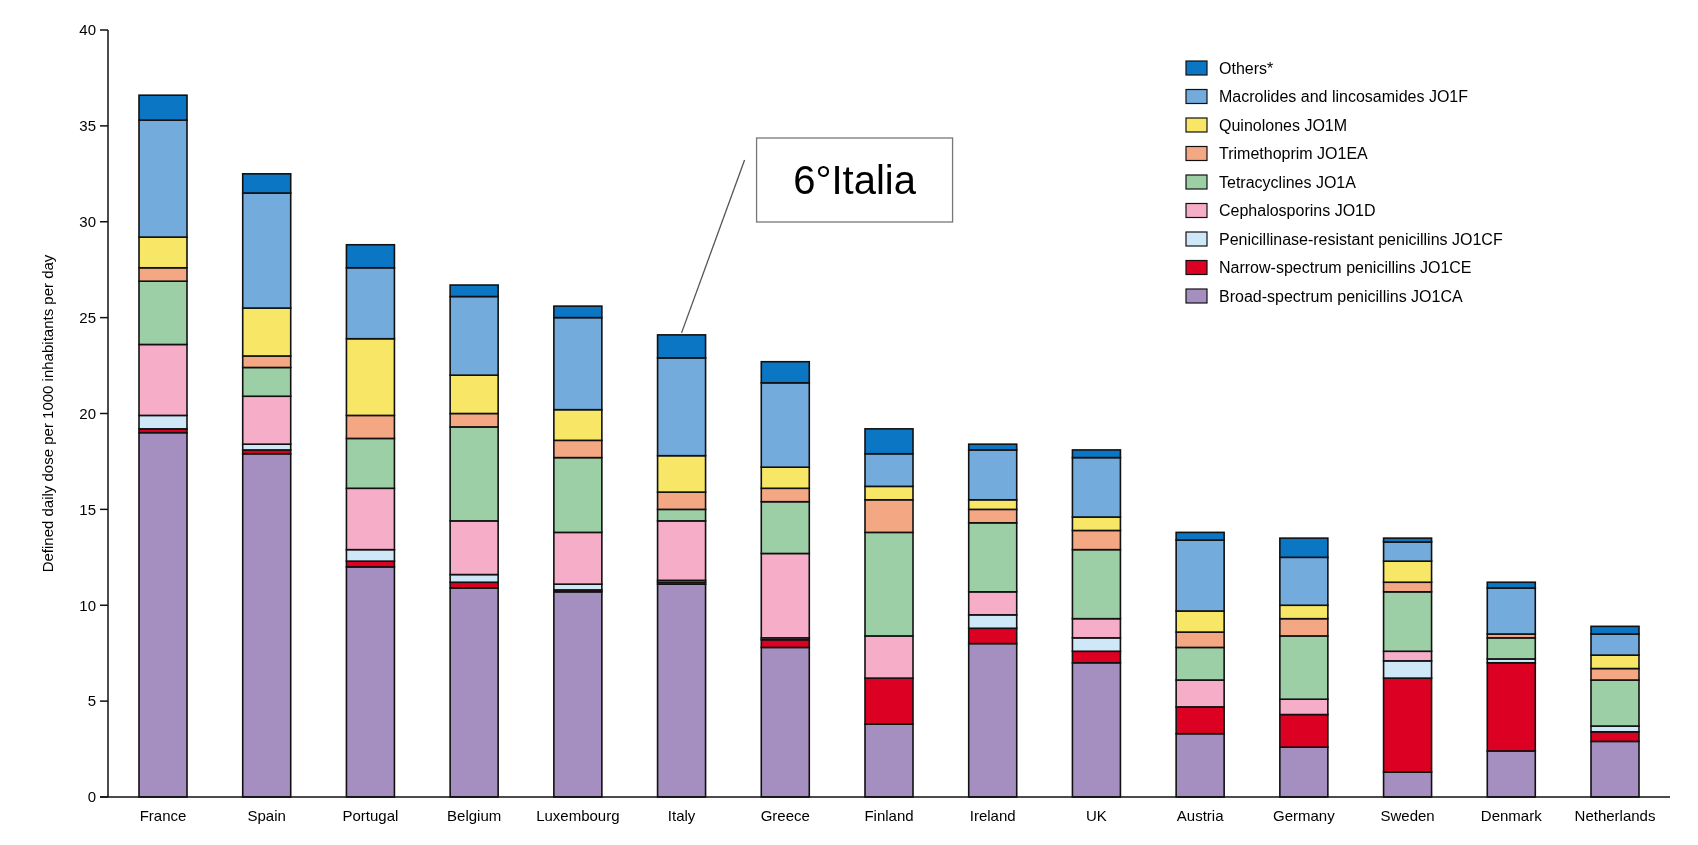 This screenshot has height=845, width=1698. I want to click on x-tick-label: Finland, so click(889, 815).